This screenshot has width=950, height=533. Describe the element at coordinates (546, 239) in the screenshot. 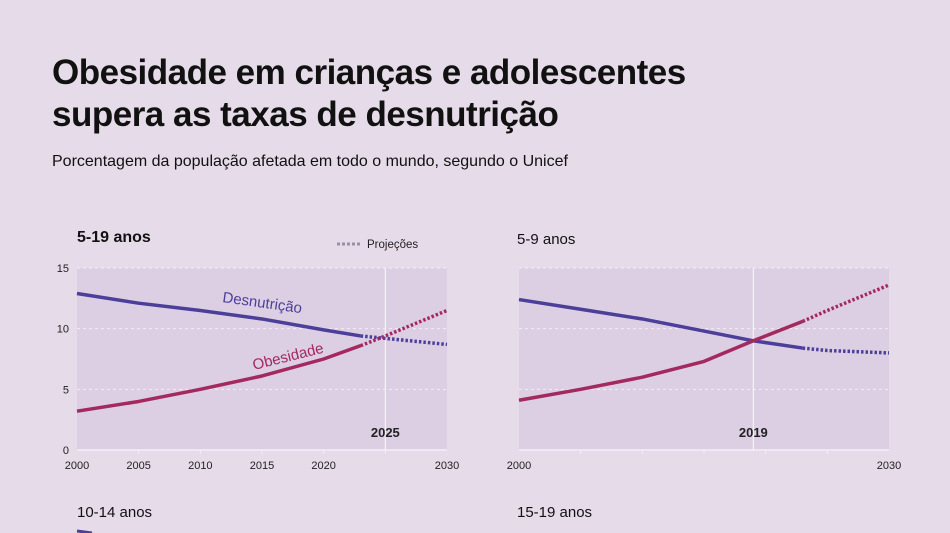

I see `panel-title-5-9: 5-9 anos` at that location.